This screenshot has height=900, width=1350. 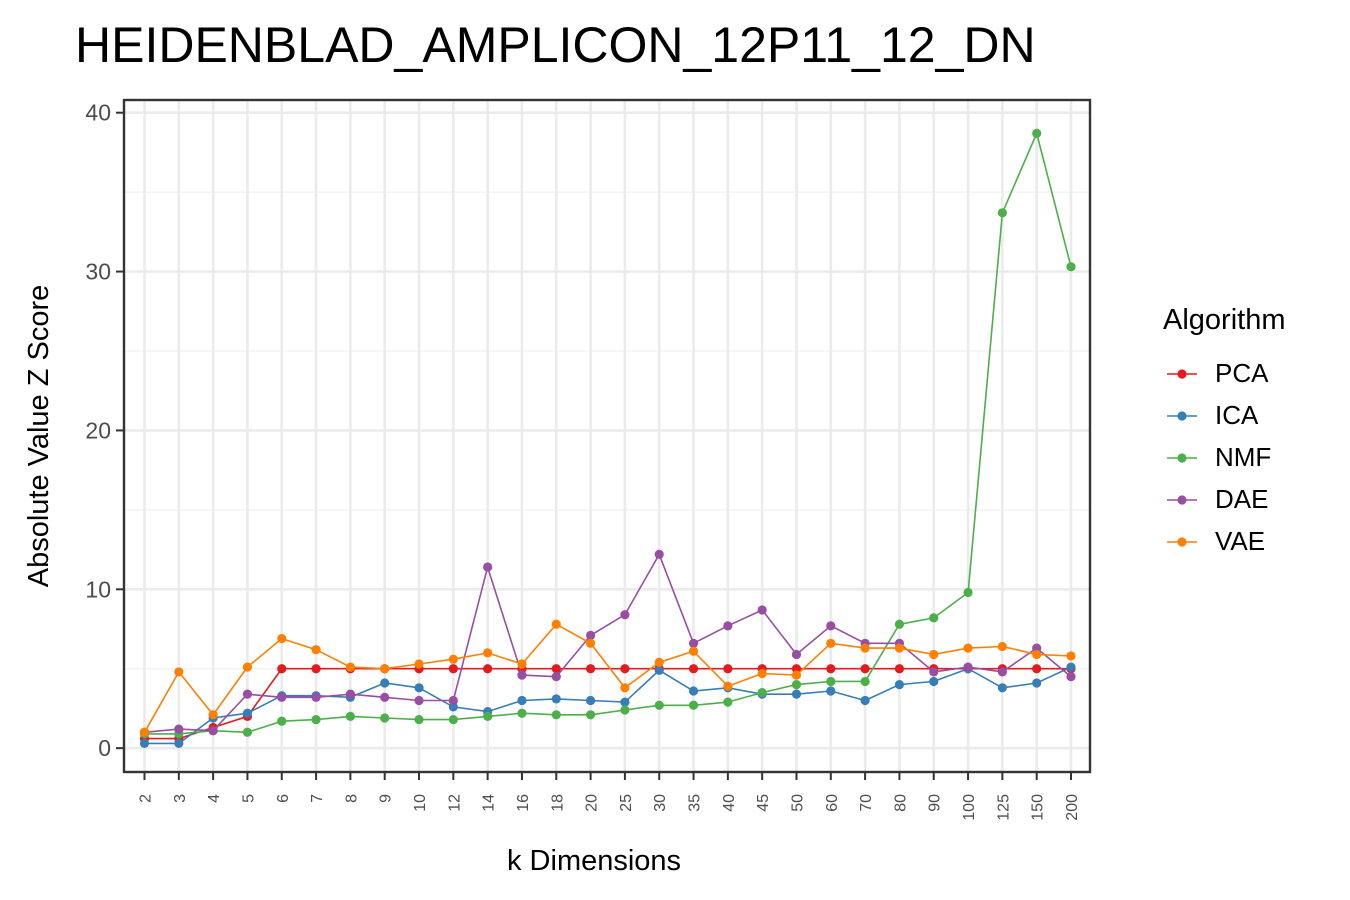 What do you see at coordinates (180, 798) in the screenshot?
I see `x-tick-label: 3` at bounding box center [180, 798].